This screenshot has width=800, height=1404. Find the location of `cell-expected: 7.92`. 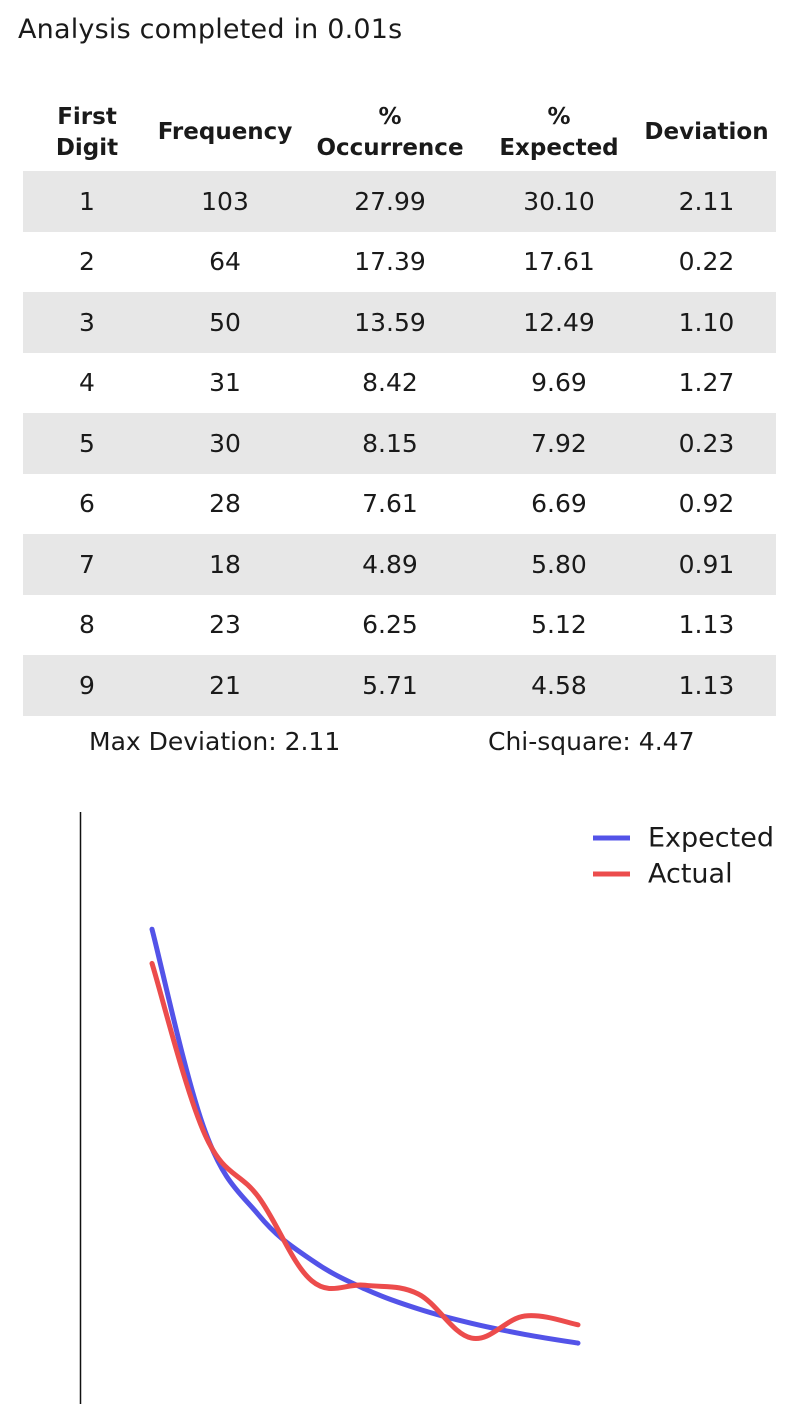

cell-expected: 7.92 is located at coordinates (559, 443).